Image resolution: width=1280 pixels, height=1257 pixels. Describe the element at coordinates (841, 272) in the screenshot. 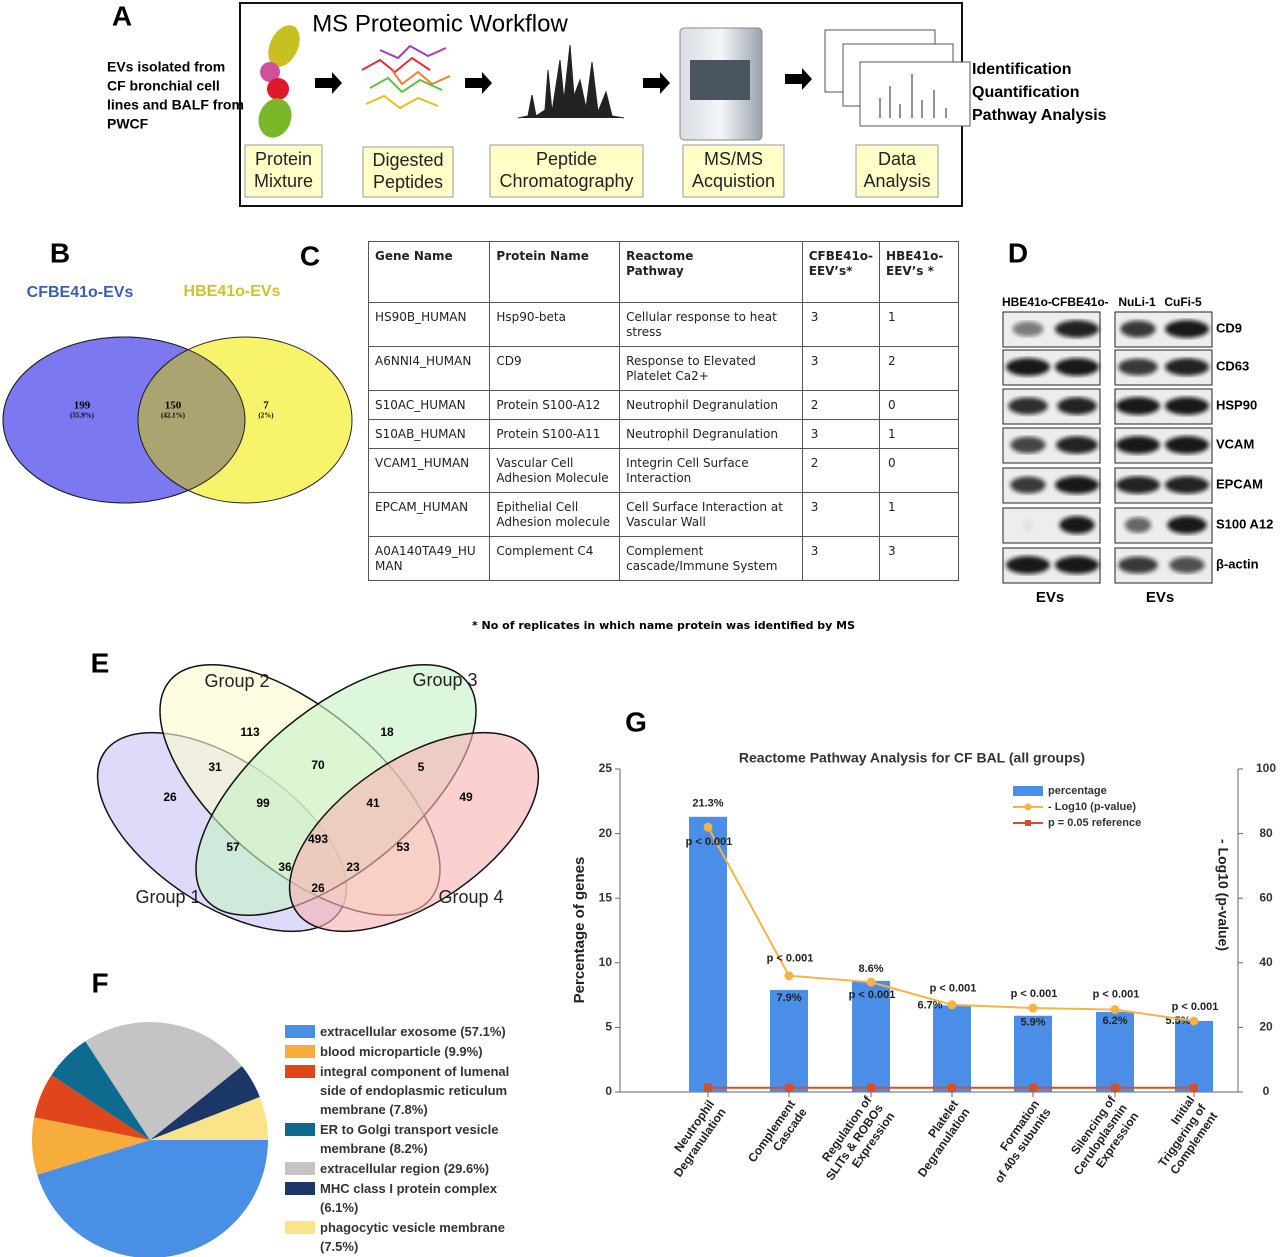

I see `header-cell: CFBE41o-EEV’s*` at that location.